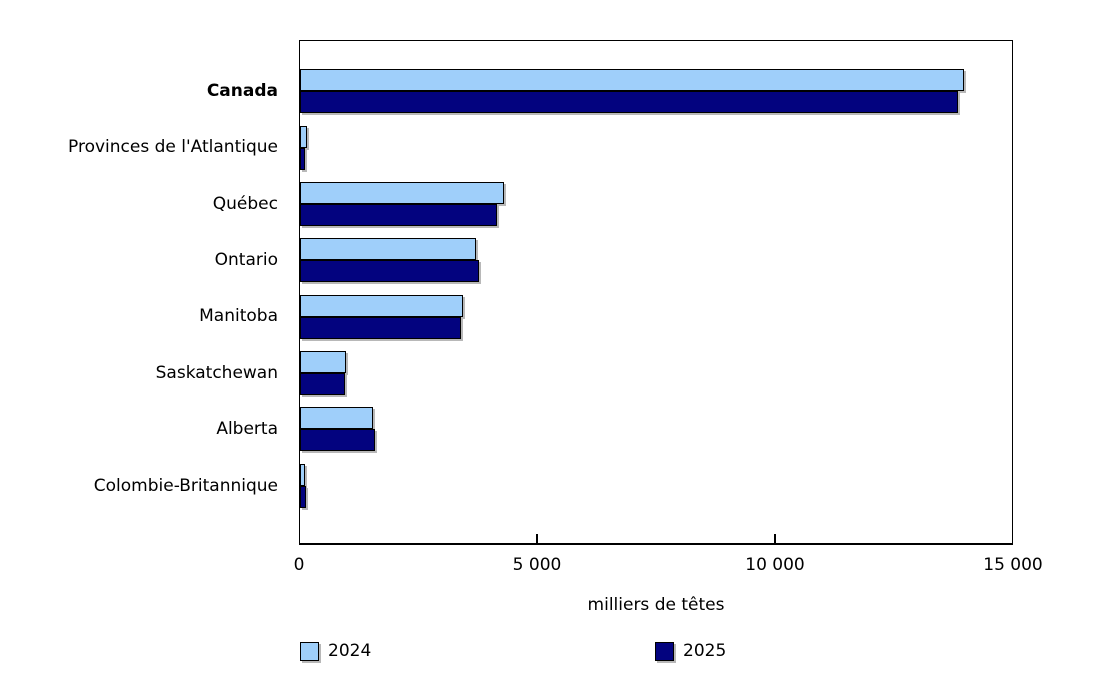  Describe the element at coordinates (656, 203) in the screenshot. I see `bar-group-quebec` at that location.